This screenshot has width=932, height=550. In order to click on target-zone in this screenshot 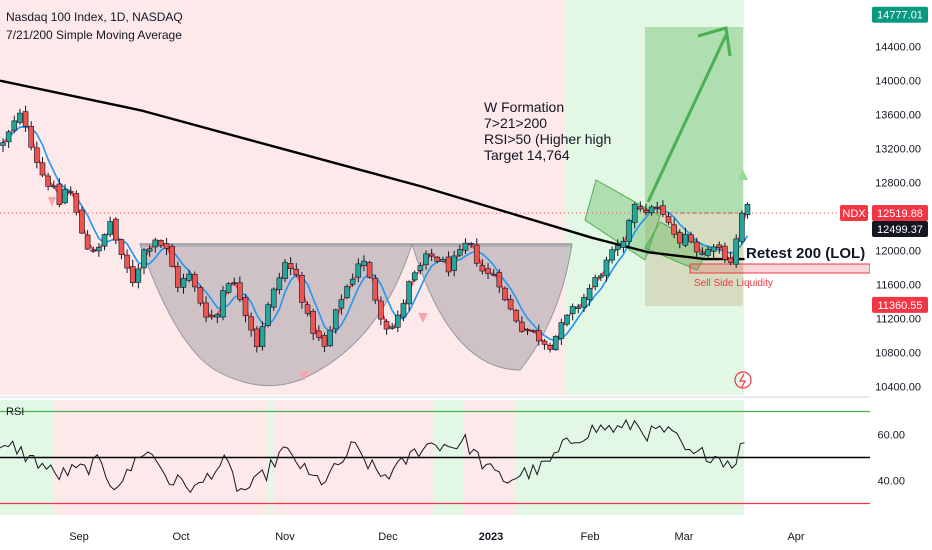, I will do `click(694, 120)`.